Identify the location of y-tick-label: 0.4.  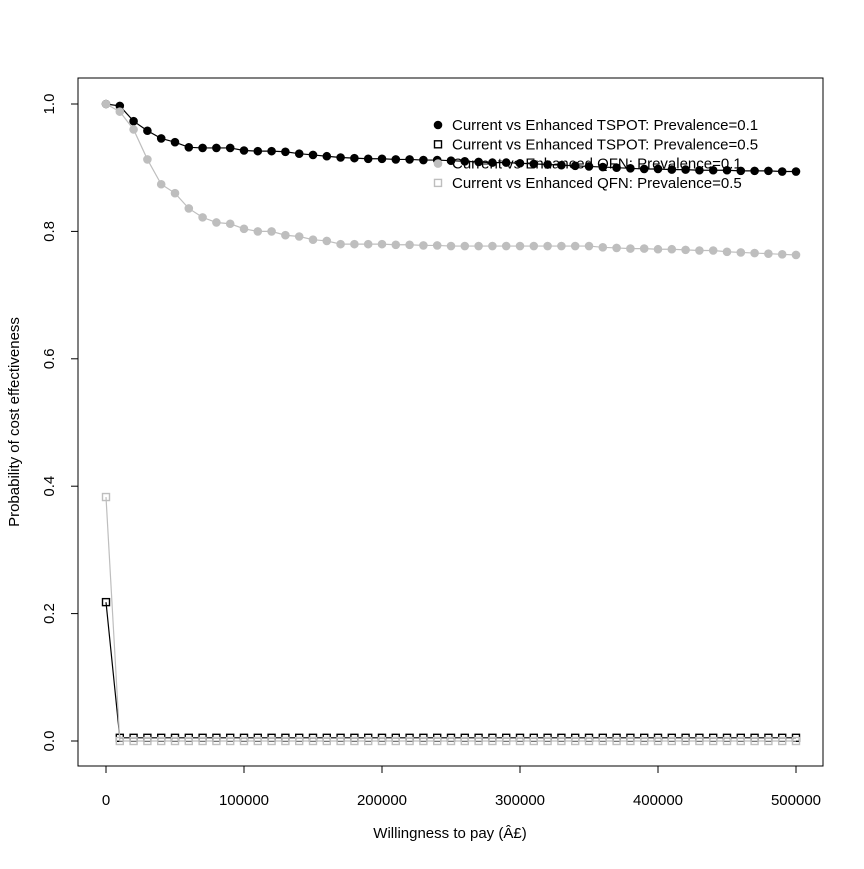
(49, 486).